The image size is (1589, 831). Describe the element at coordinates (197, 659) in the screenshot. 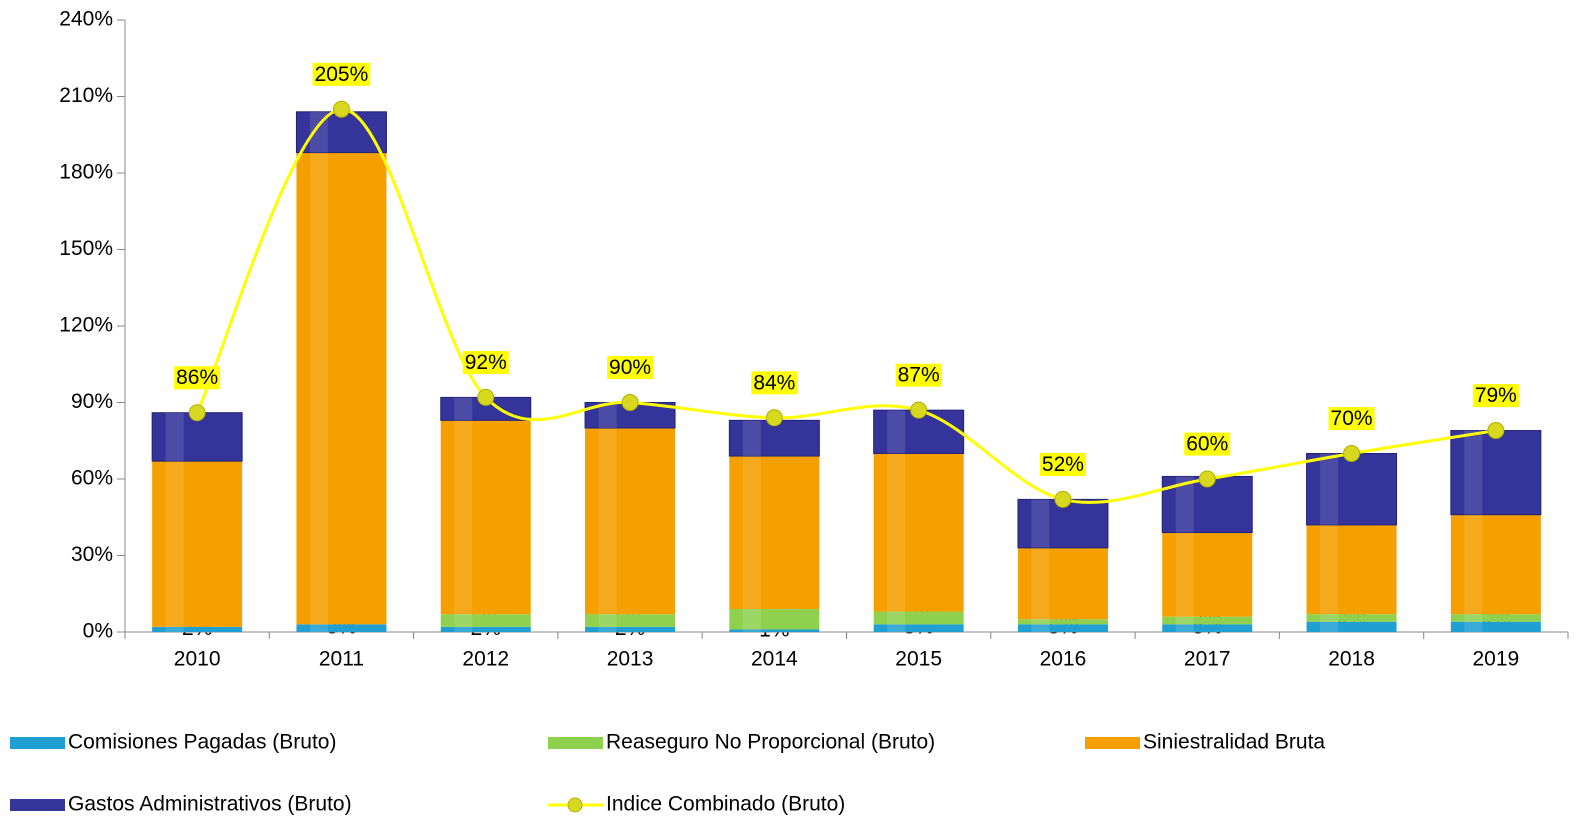

I see `x-tick-label: 2010` at that location.